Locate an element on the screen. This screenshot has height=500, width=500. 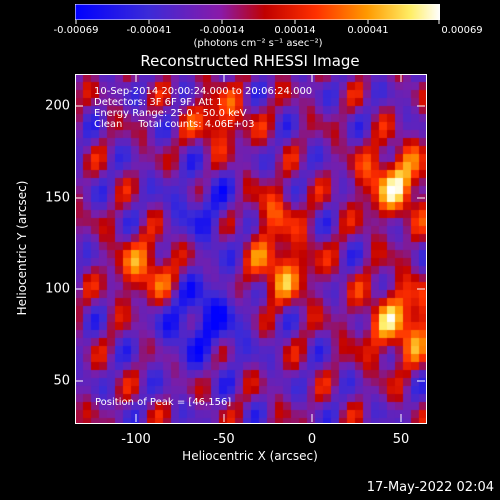
x-axis-label: Heliocentric X (arcsec) is located at coordinates (250, 456).